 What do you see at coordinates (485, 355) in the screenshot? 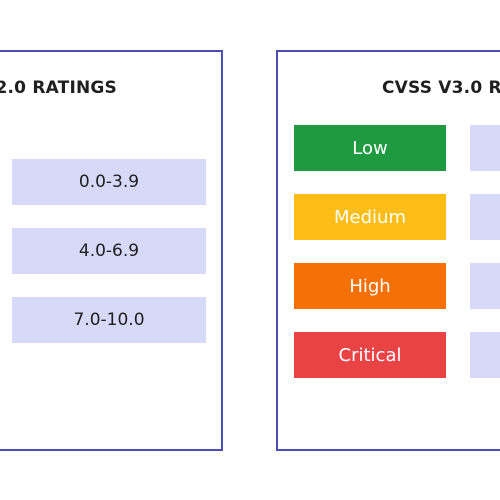
I see `v3-range-critical-box` at bounding box center [485, 355].